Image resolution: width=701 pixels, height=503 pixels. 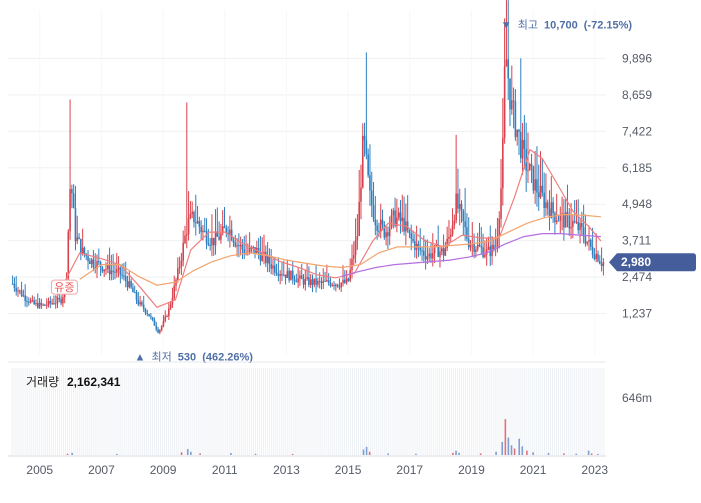 I want to click on high-label: ▼ 최고 10,700 (-72.15%), so click(x=567, y=25).